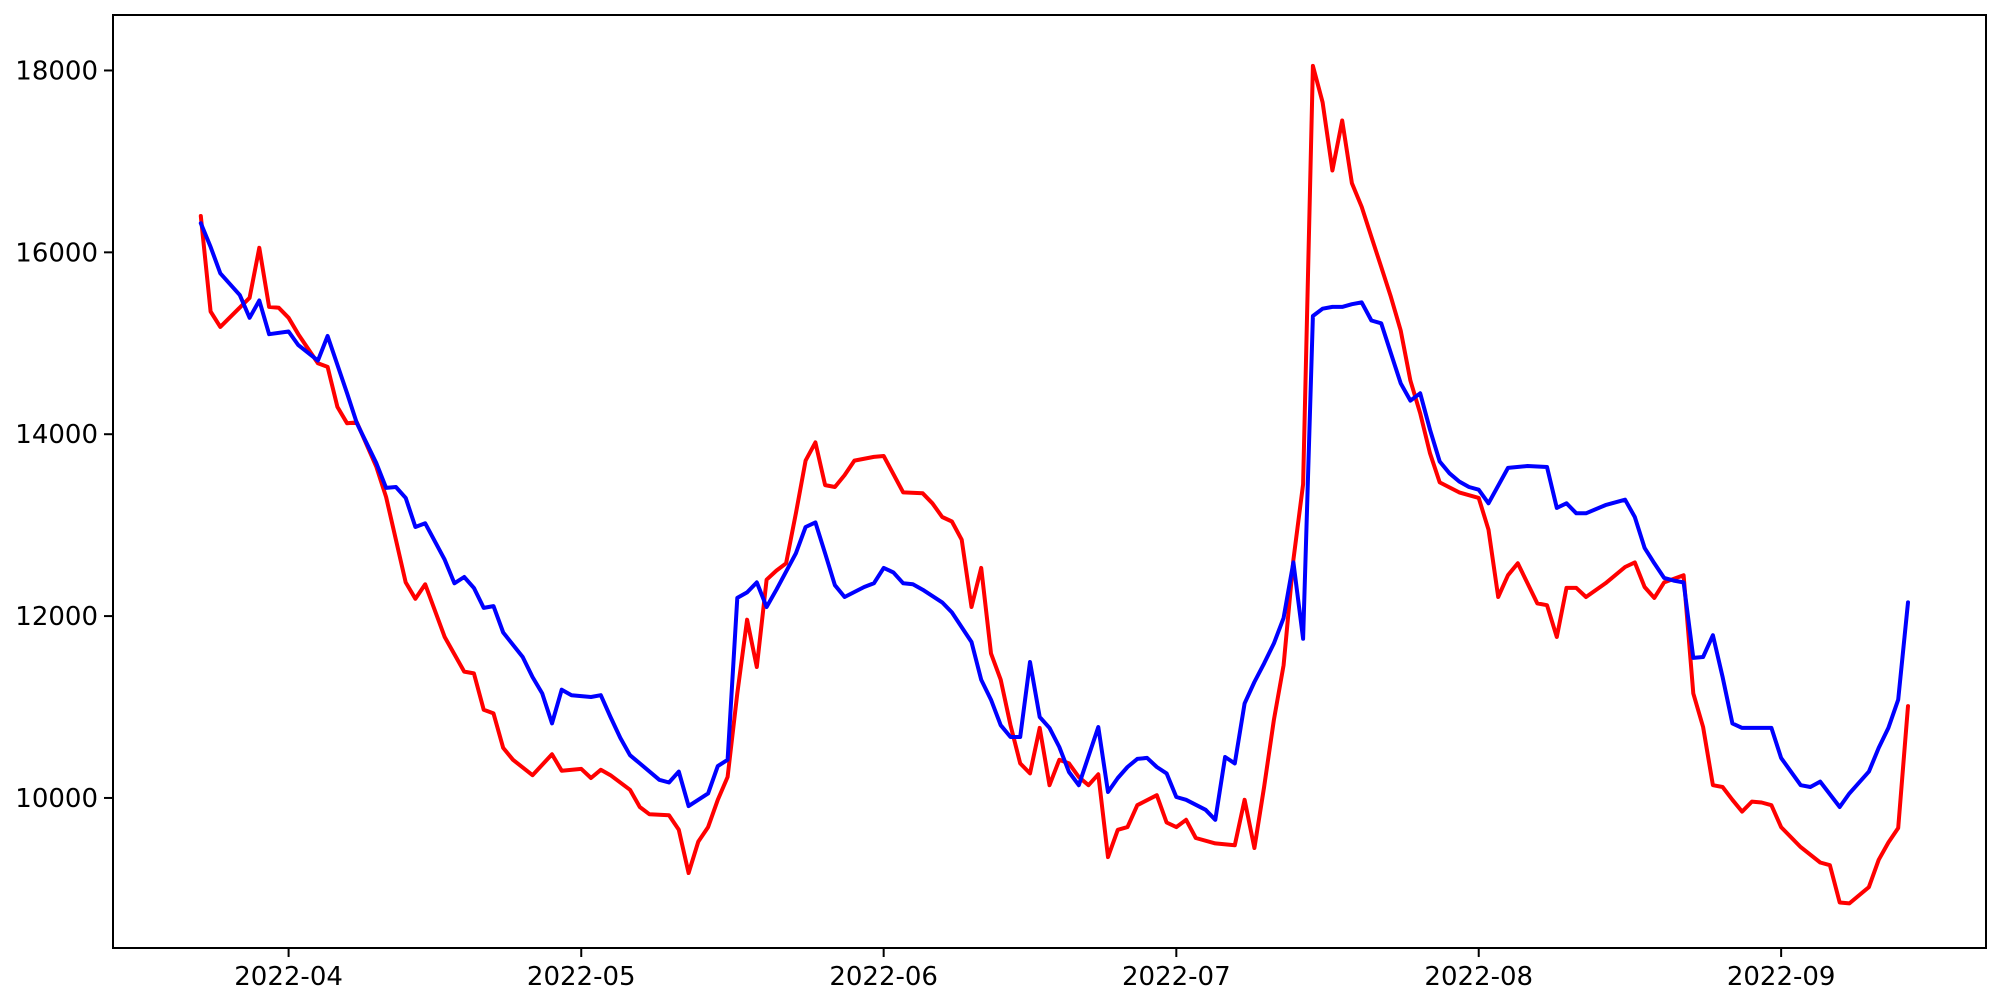 The height and width of the screenshot is (1000, 2000). Describe the element at coordinates (56, 799) in the screenshot. I see `y-tick-label: 10000` at that location.